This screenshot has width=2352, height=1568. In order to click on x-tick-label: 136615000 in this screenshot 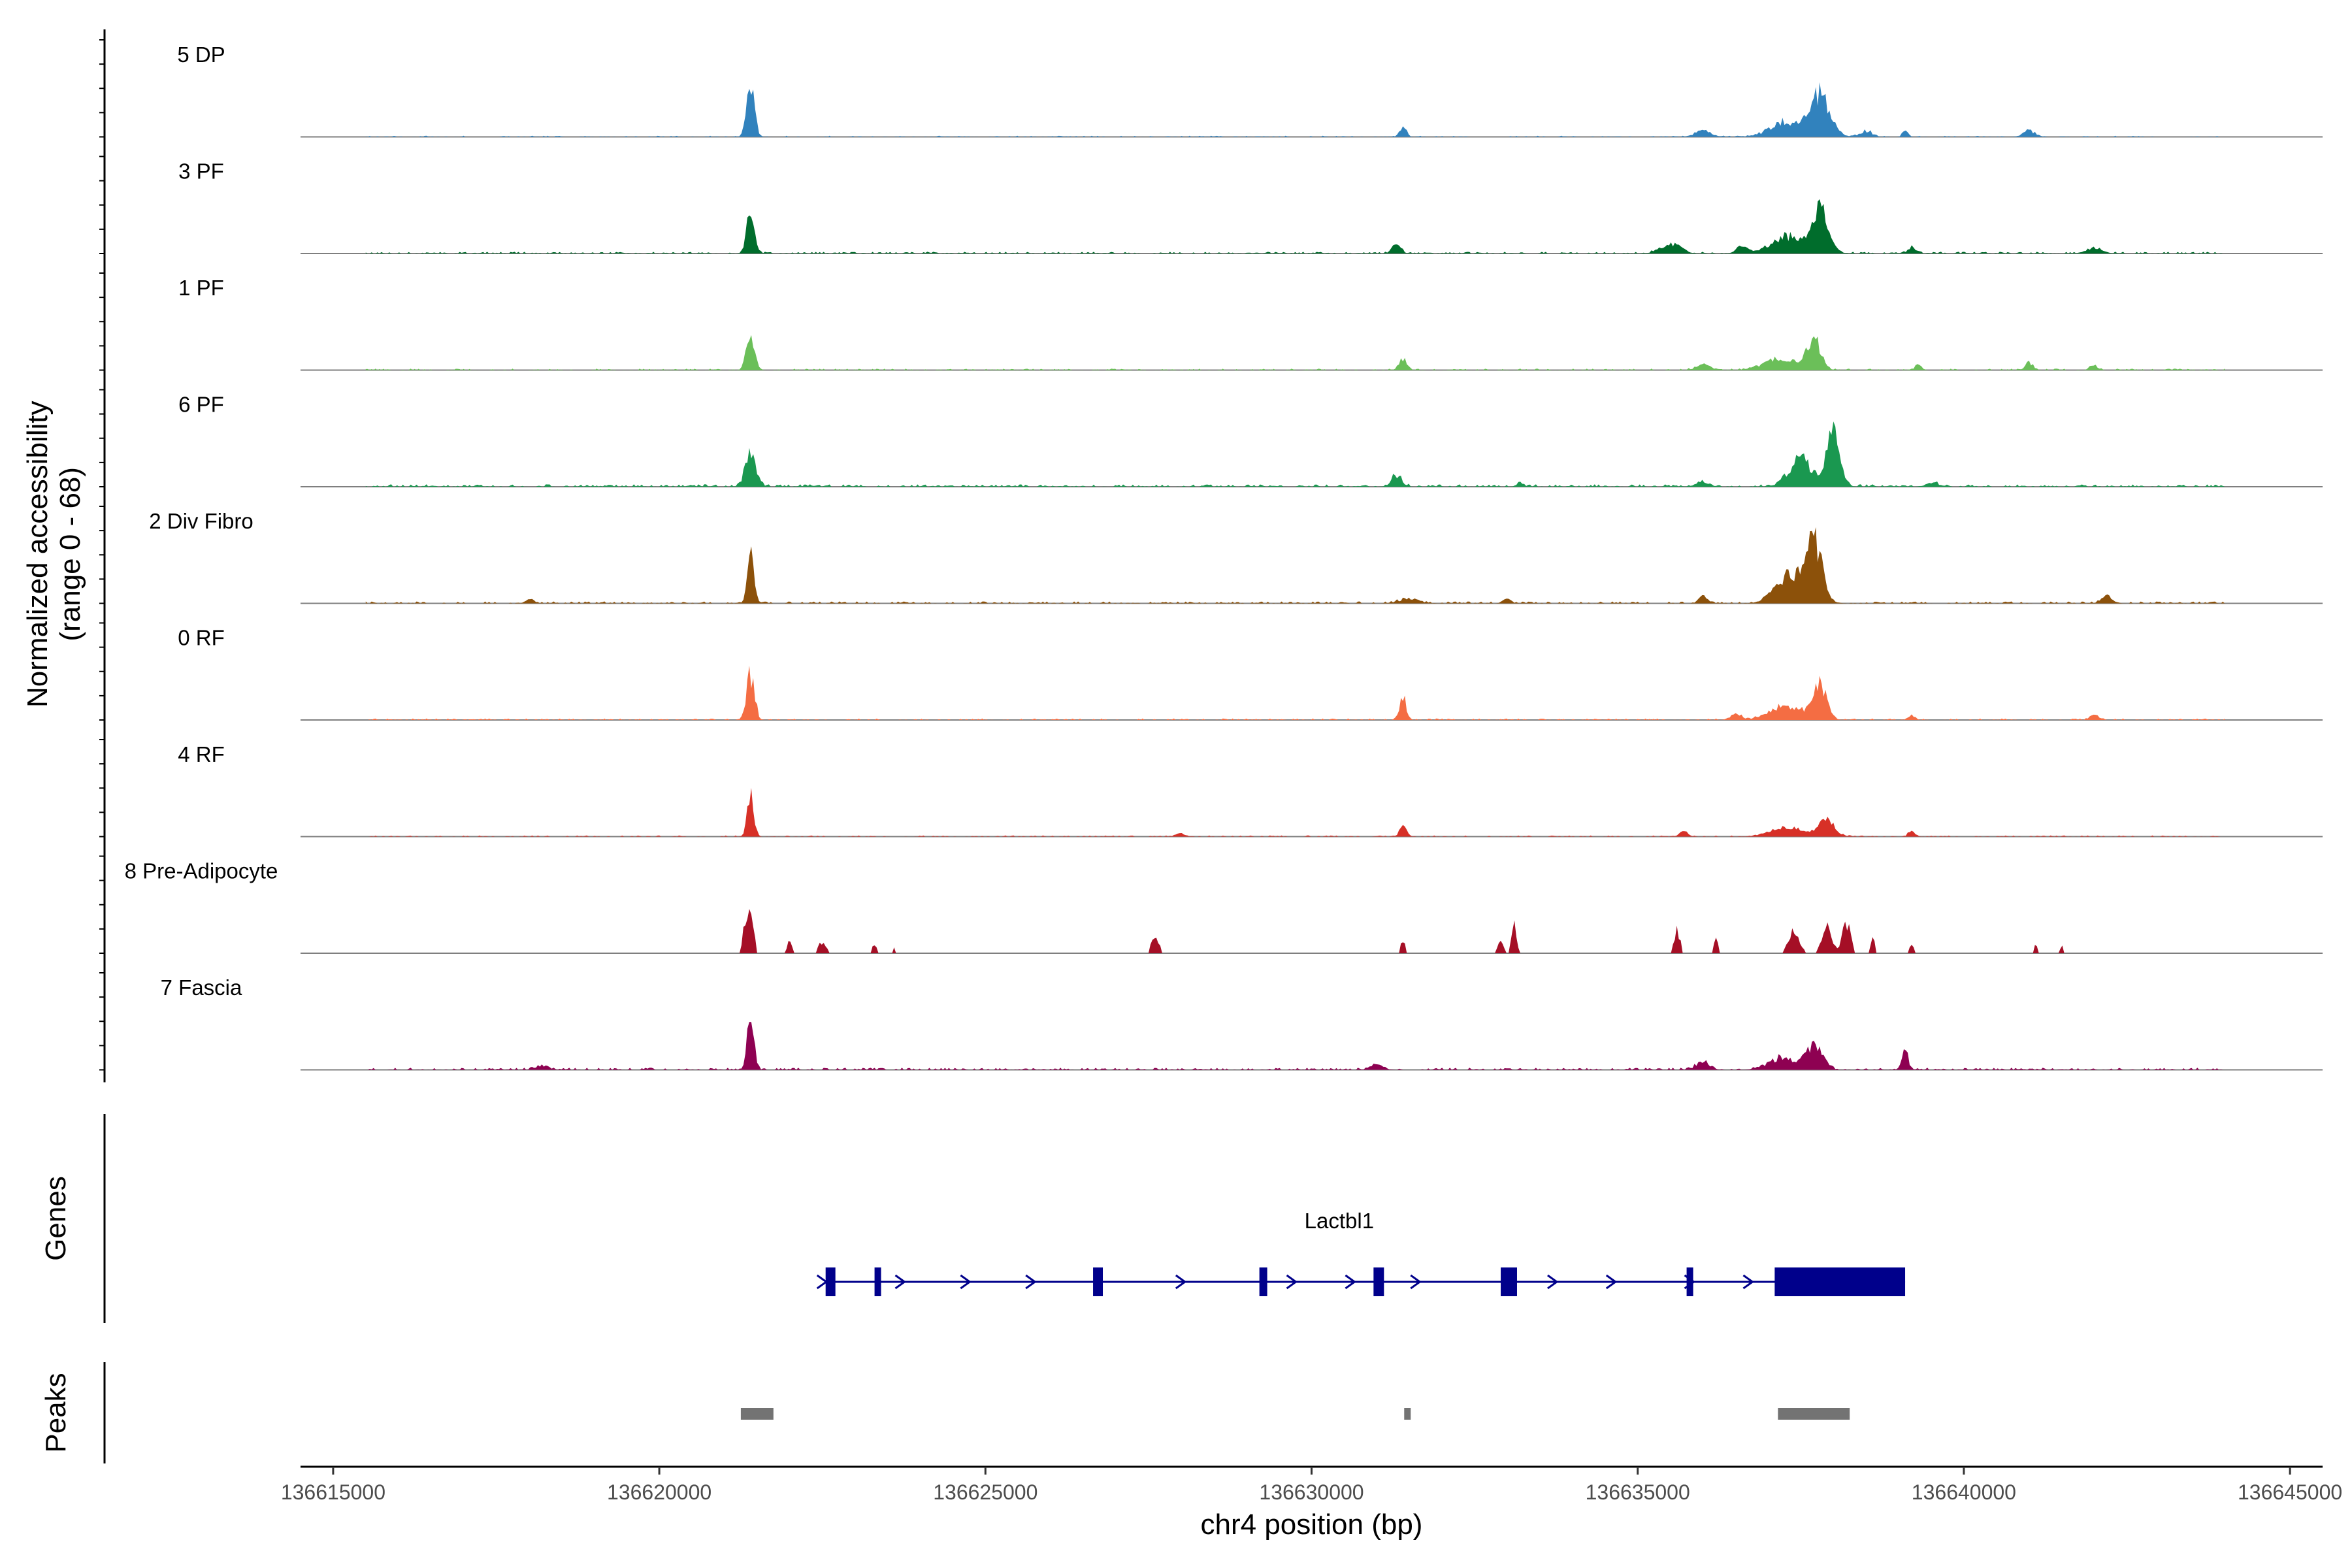, I will do `click(333, 1492)`.